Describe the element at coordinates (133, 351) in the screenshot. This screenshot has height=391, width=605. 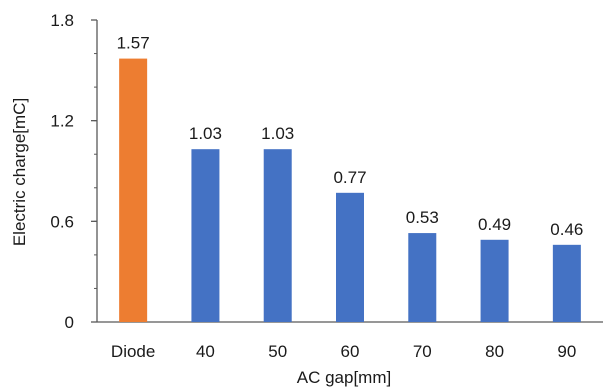
I see `x-tick-label: Diode` at that location.